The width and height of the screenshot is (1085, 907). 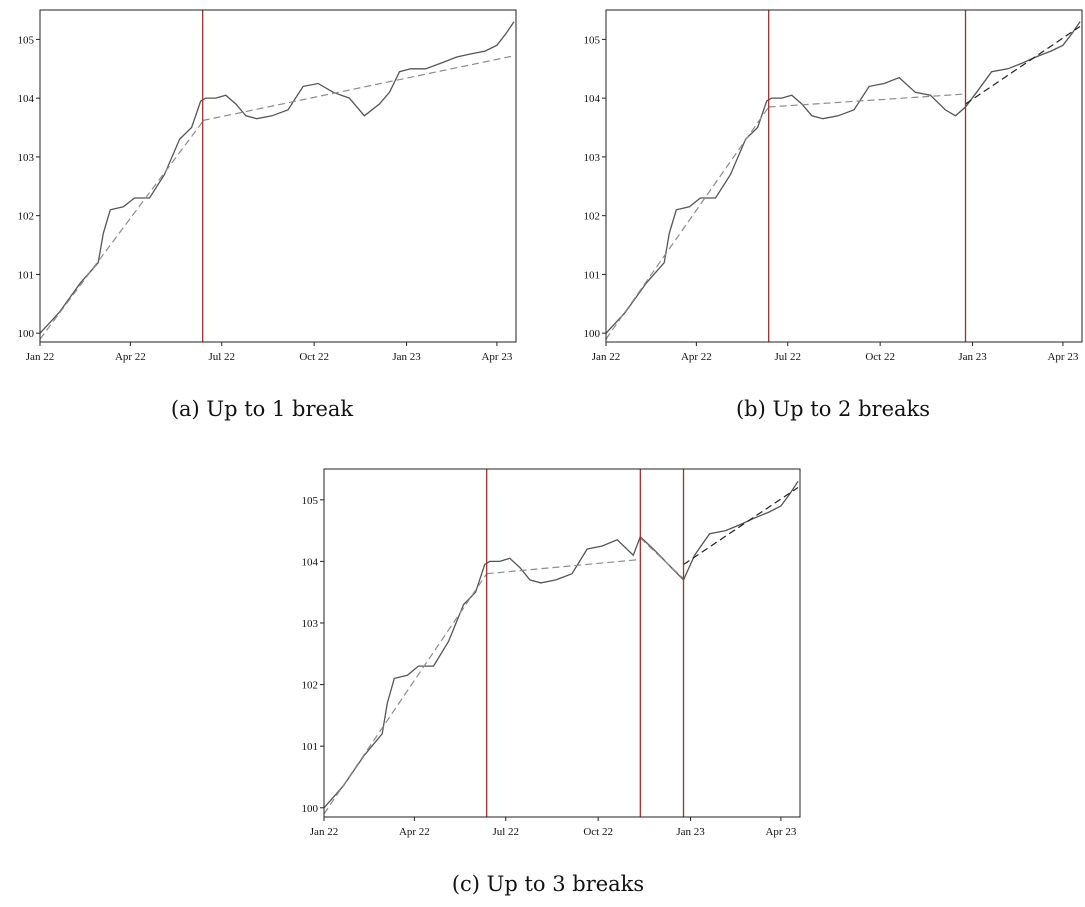 I want to click on x-tick-label-3-5: Apr 23, so click(x=780, y=832).